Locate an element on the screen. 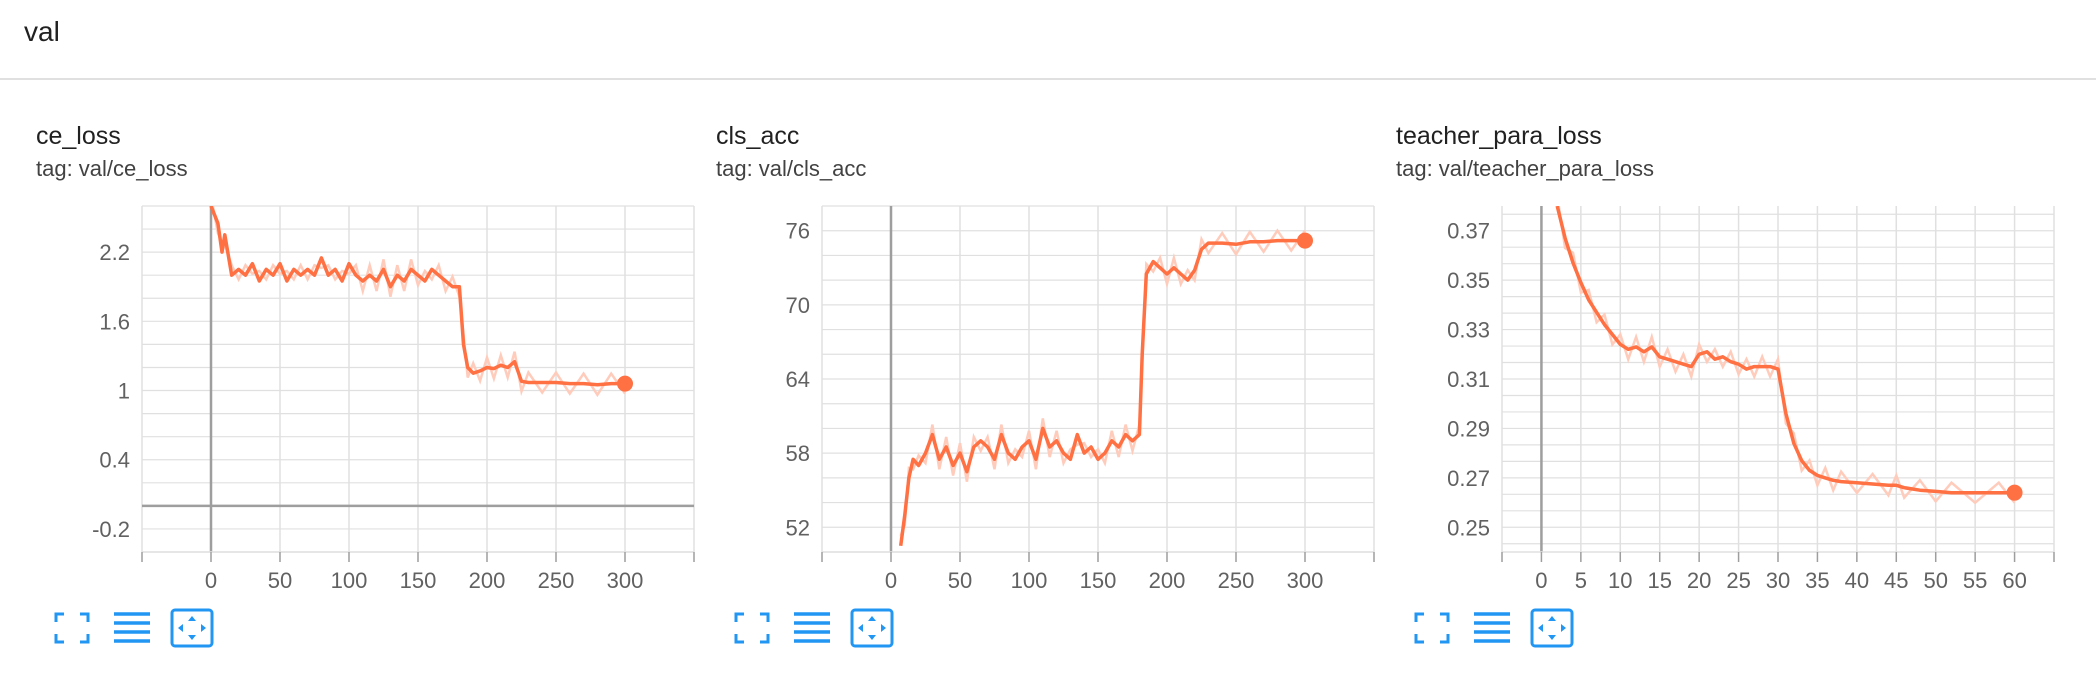 The image size is (2096, 691). card-title: teacher_para_loss is located at coordinates (1499, 136).